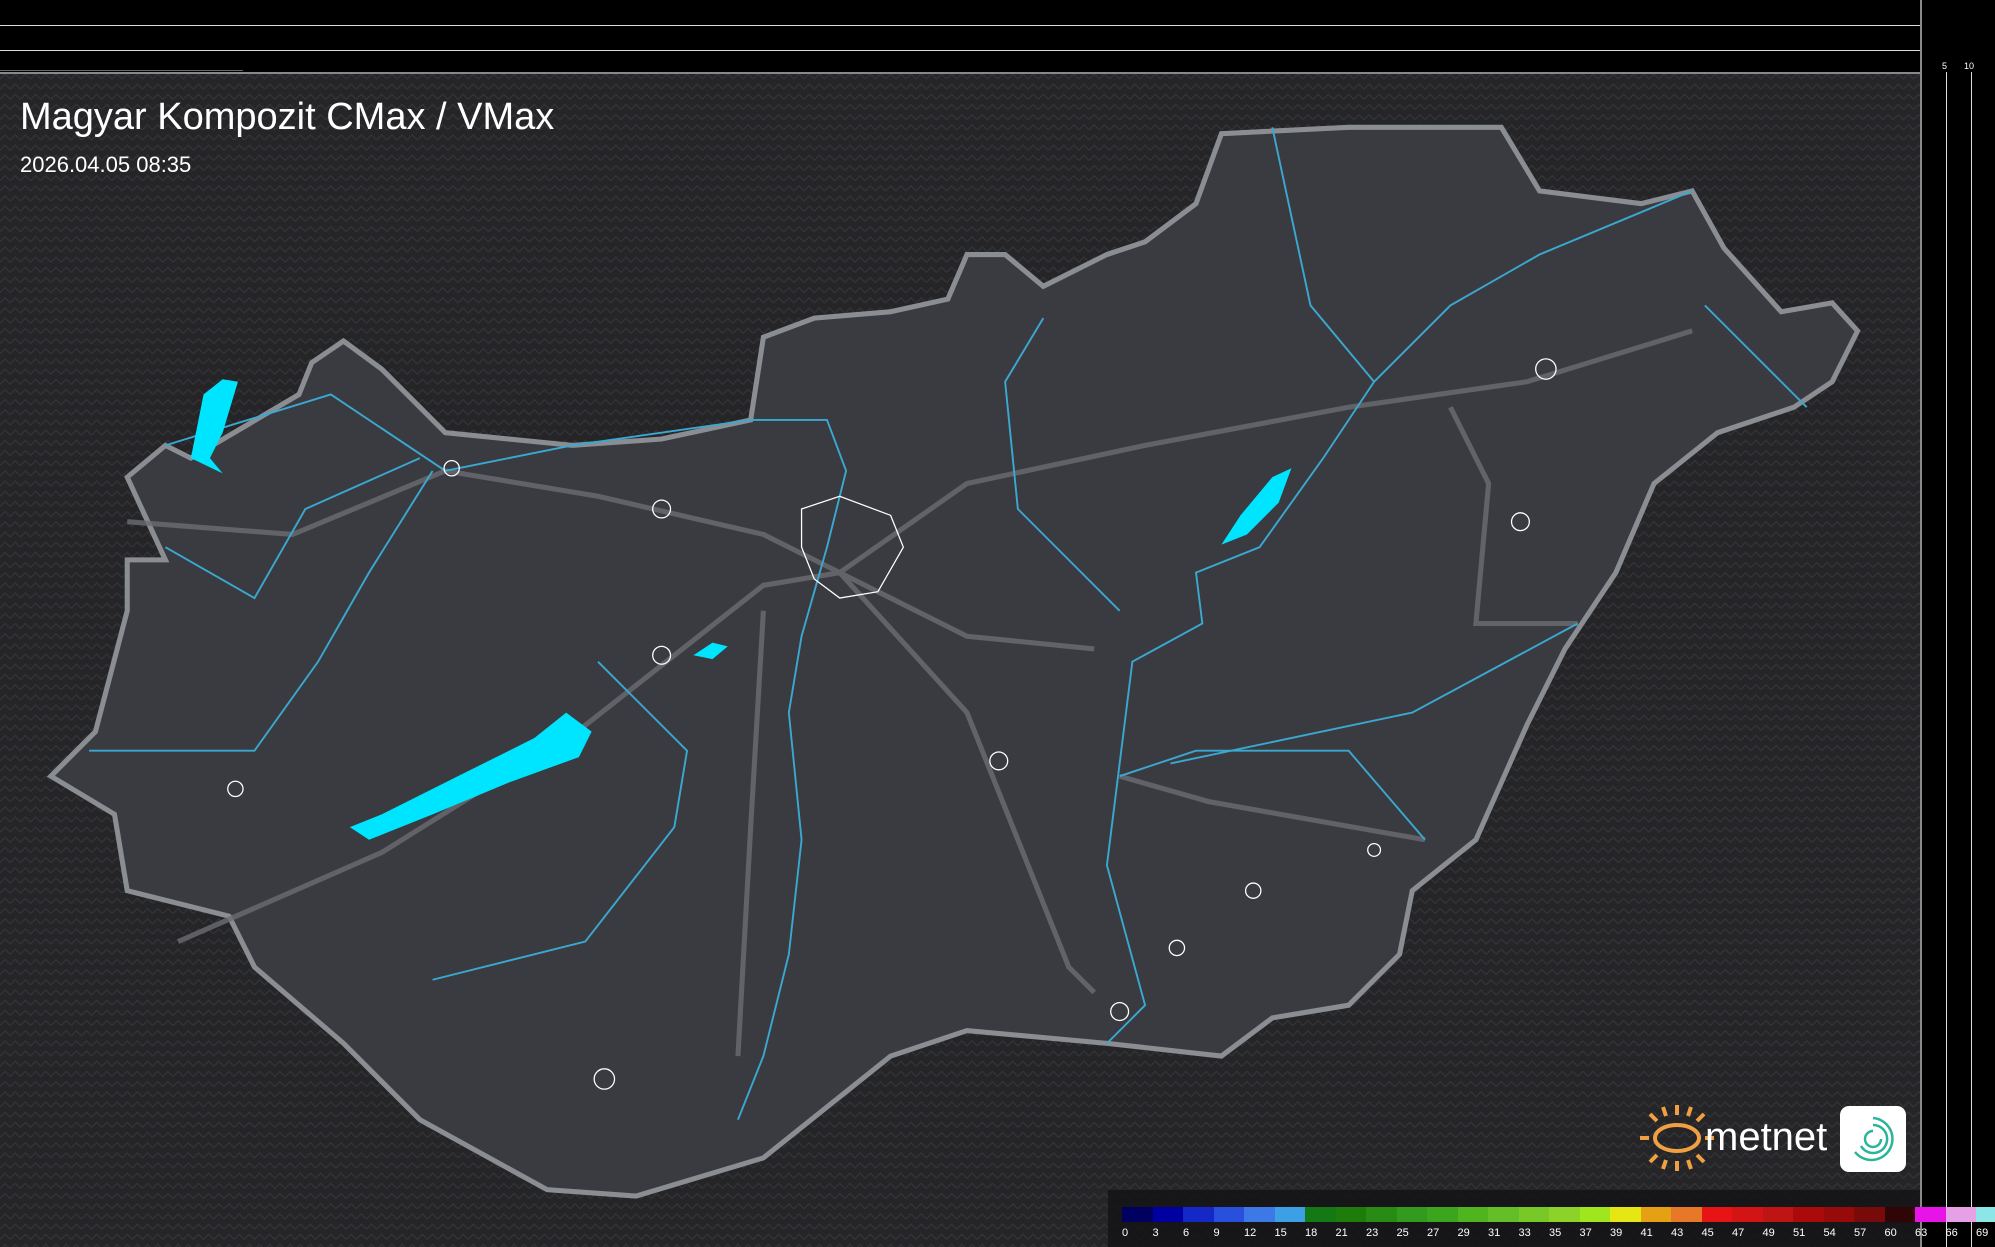 Image resolution: width=1995 pixels, height=1247 pixels. Describe the element at coordinates (1494, 1233) in the screenshot. I see `legend-label: 31` at that location.